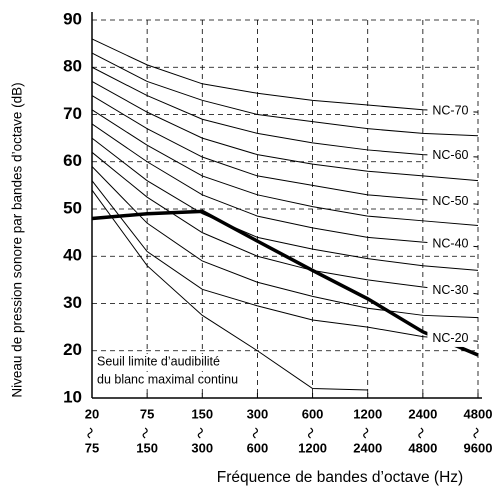 The width and height of the screenshot is (498, 490). What do you see at coordinates (478, 447) in the screenshot?
I see `x-tick-label: 9600` at bounding box center [478, 447].